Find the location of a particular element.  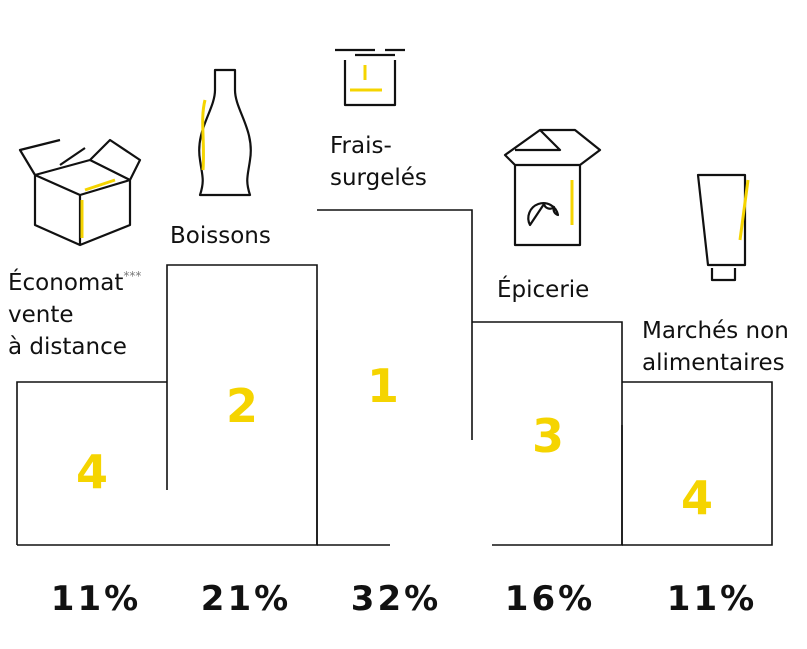

frozen-icon is located at coordinates (370, 77).